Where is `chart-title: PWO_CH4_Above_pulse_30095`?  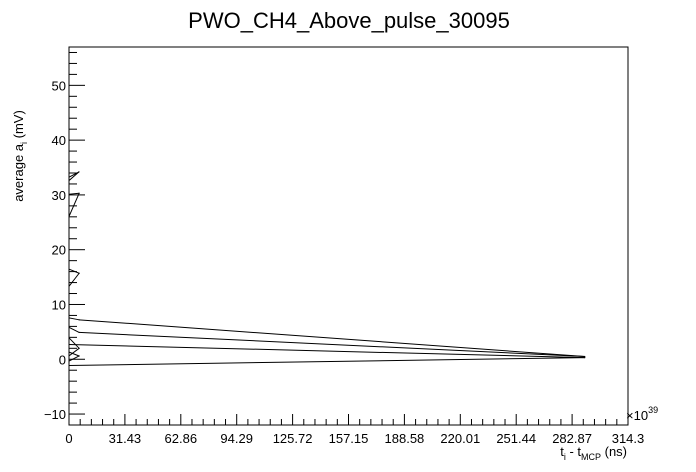
chart-title: PWO_CH4_Above_pulse_30095 is located at coordinates (349, 20).